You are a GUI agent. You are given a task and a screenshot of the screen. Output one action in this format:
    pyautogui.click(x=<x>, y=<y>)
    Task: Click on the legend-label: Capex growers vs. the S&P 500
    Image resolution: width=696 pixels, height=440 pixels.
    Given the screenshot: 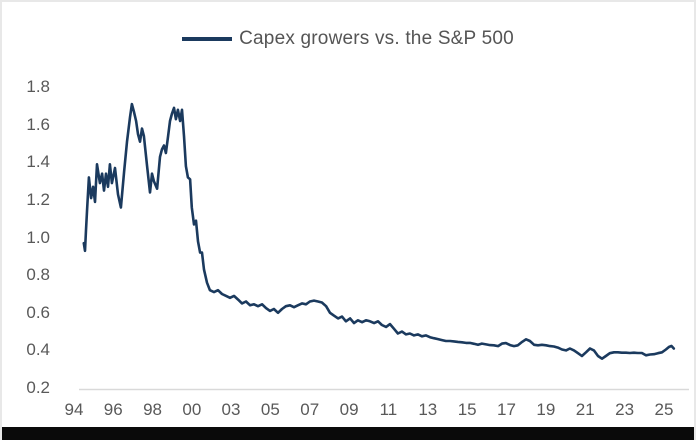 What is the action you would take?
    pyautogui.click(x=376, y=38)
    